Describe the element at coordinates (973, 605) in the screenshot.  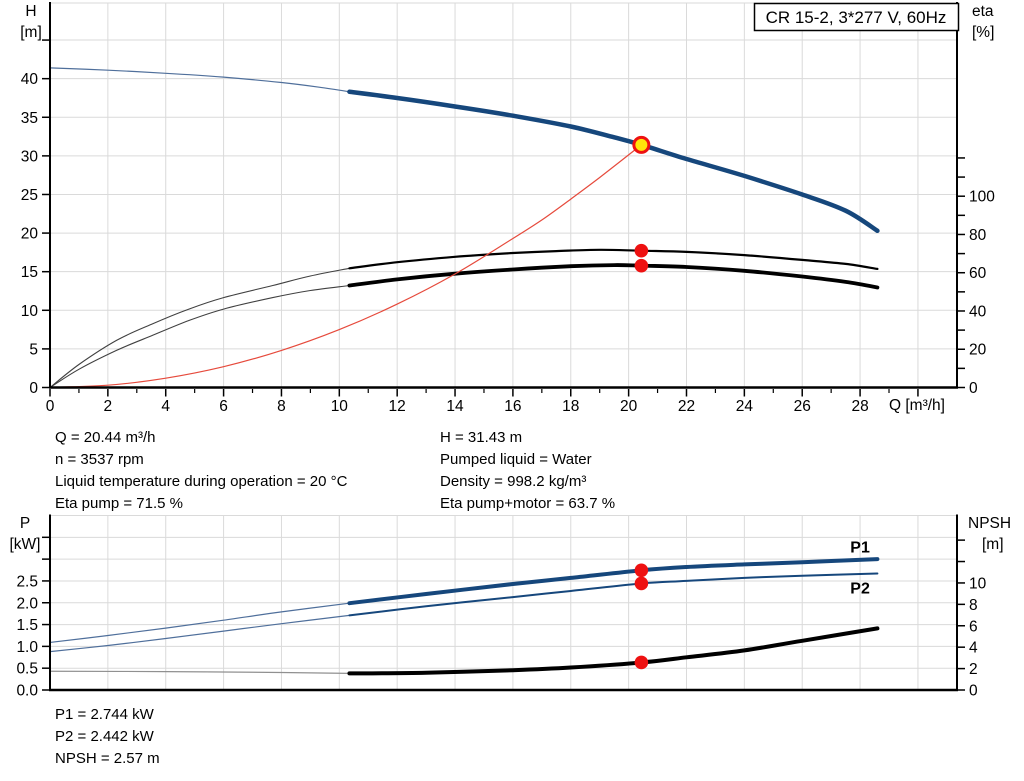
I see `right-tick-label: 8` at that location.